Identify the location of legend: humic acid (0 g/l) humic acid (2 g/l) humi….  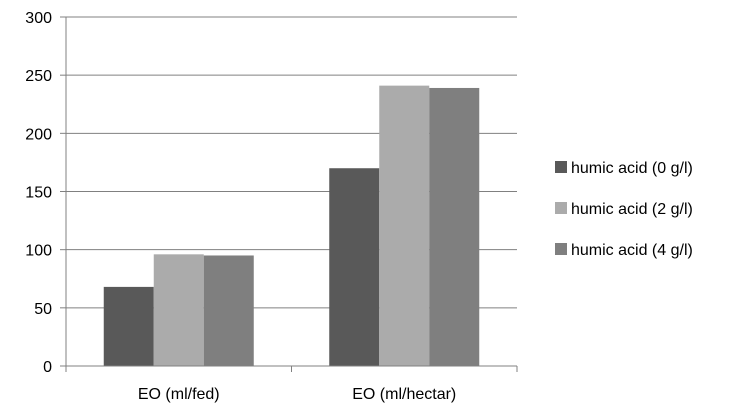
(624, 209).